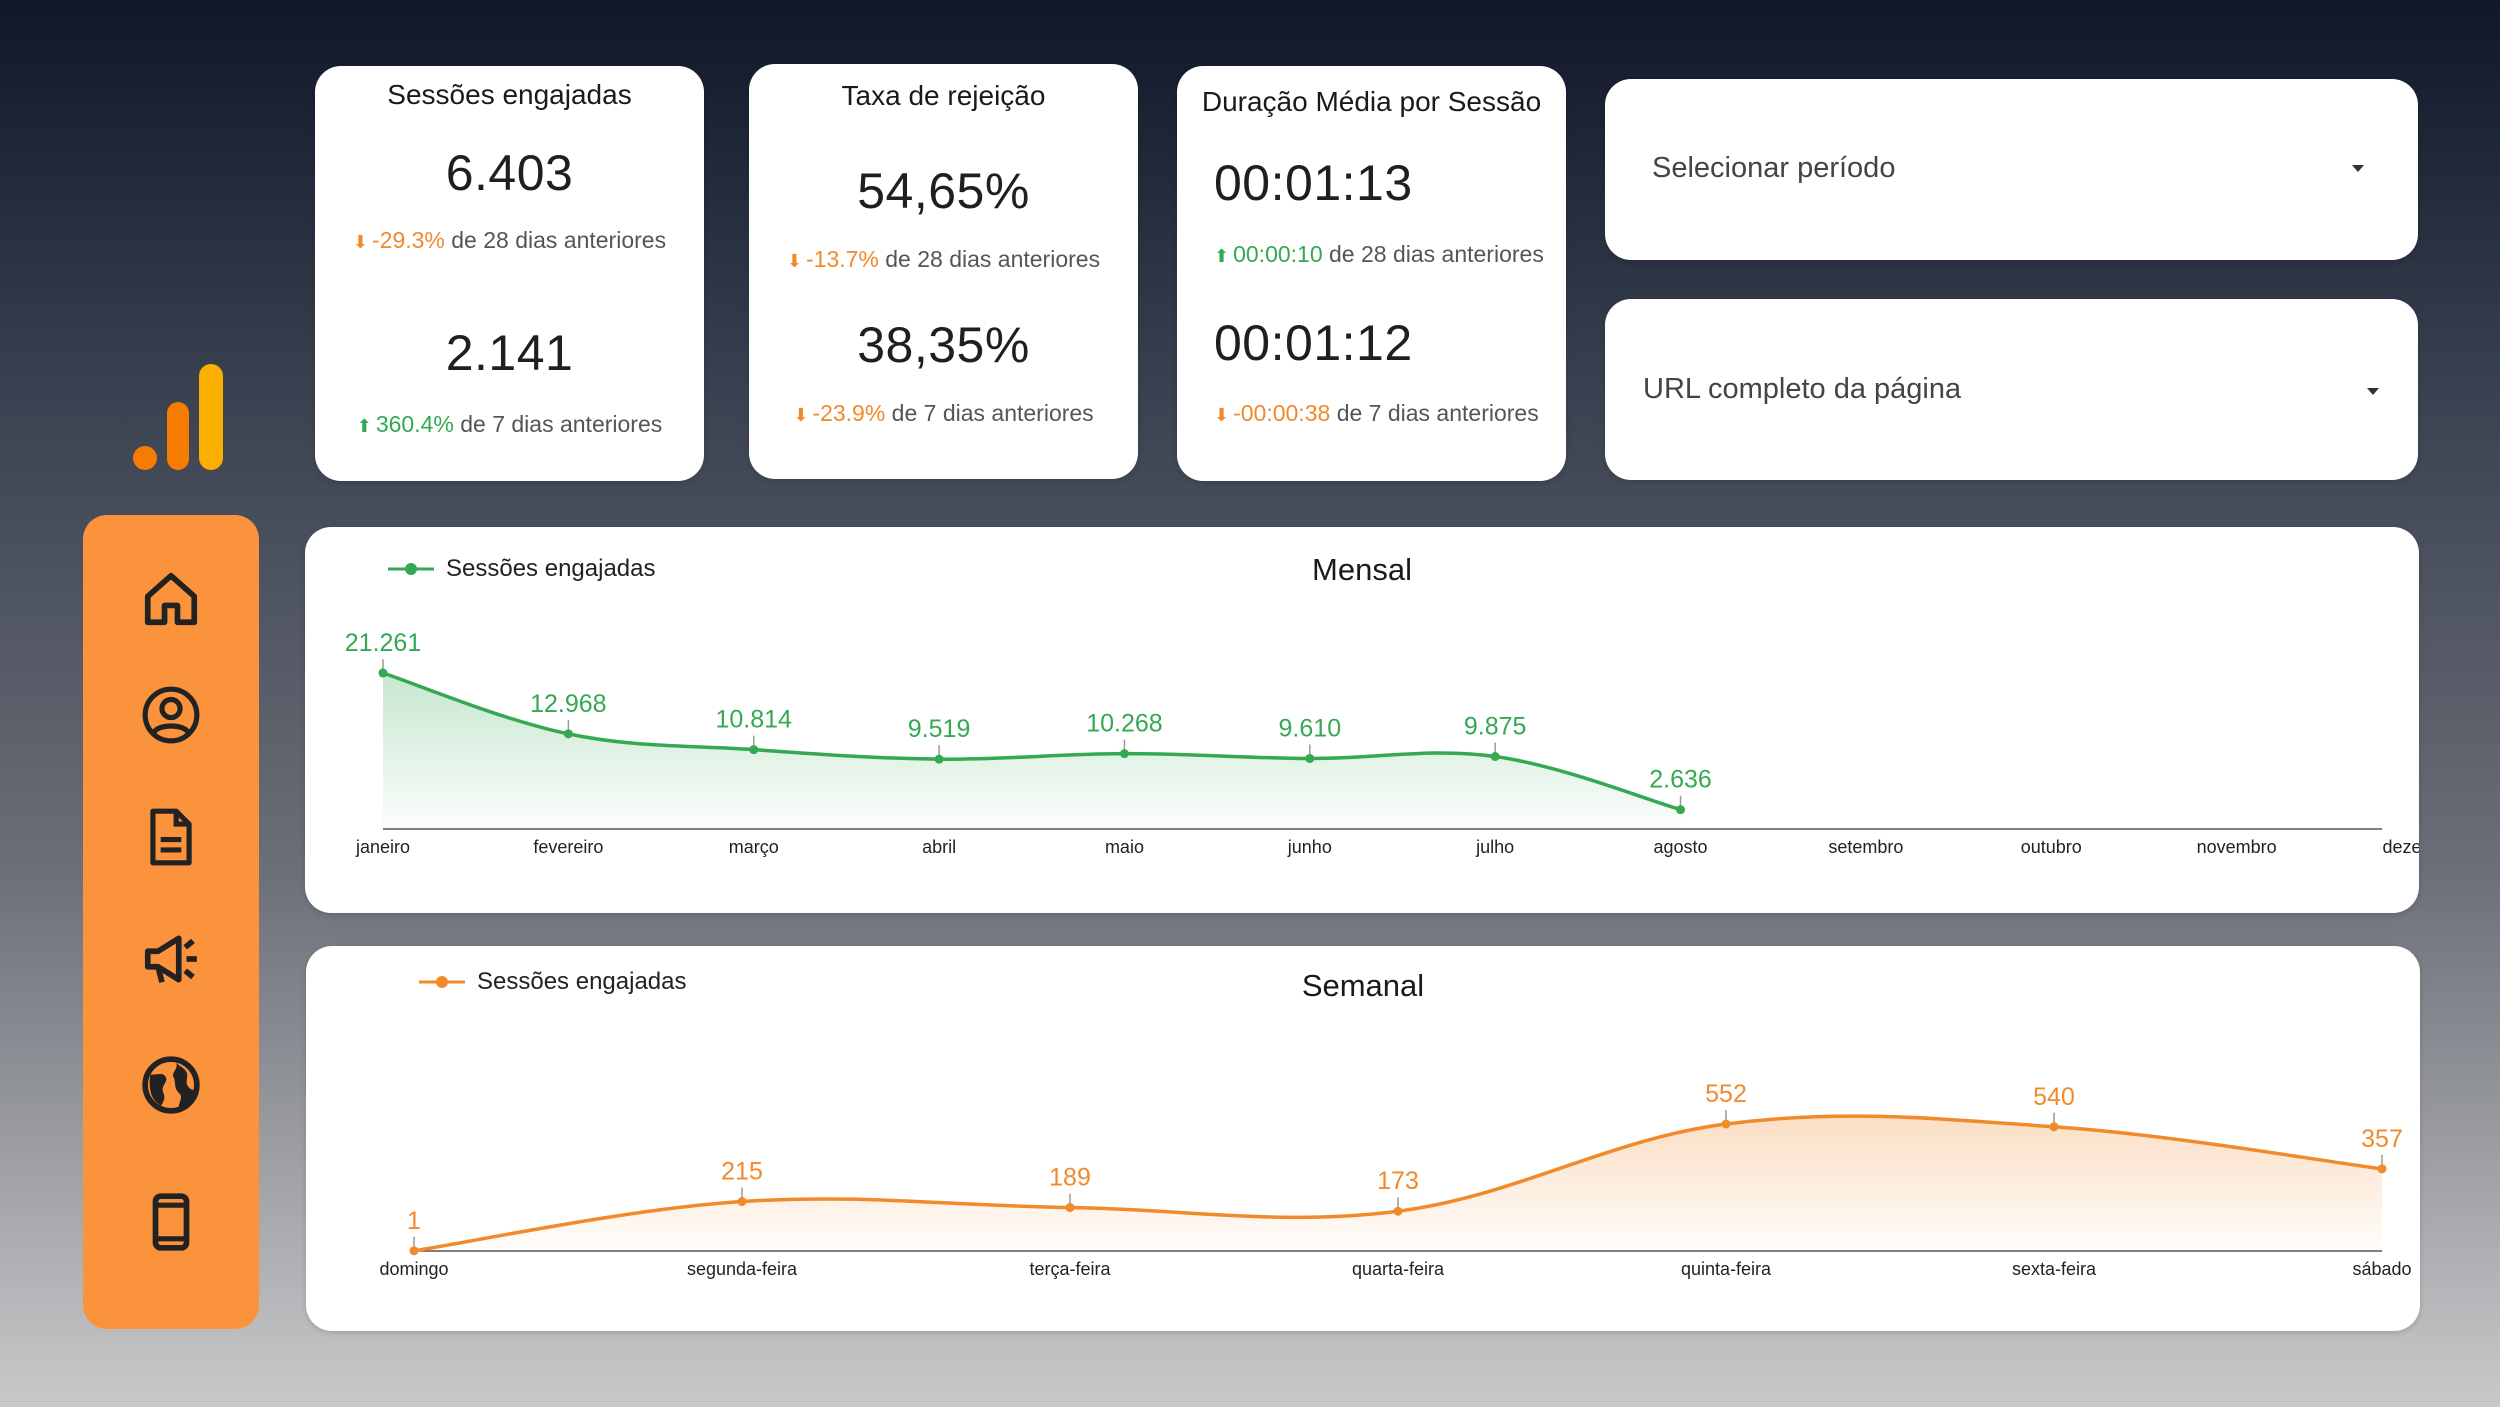 This screenshot has width=2500, height=1407. Describe the element at coordinates (2054, 1269) in the screenshot. I see `x-tick-label: sexta-feira` at that location.